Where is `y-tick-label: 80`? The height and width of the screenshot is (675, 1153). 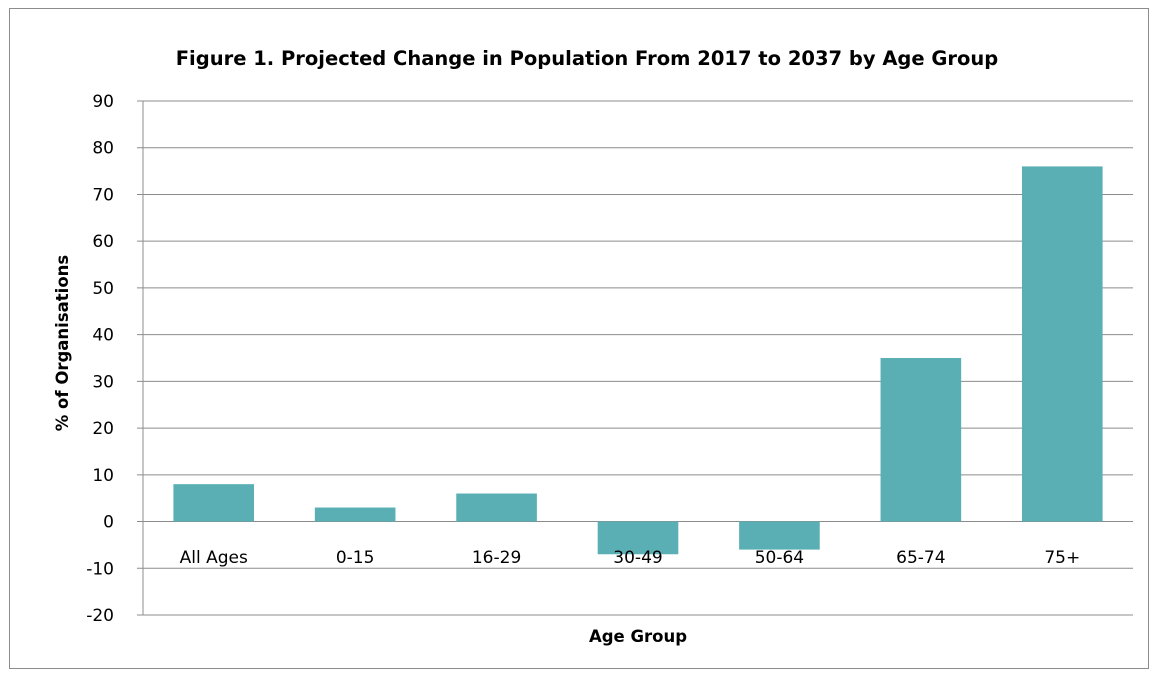 y-tick-label: 80 is located at coordinates (103, 149).